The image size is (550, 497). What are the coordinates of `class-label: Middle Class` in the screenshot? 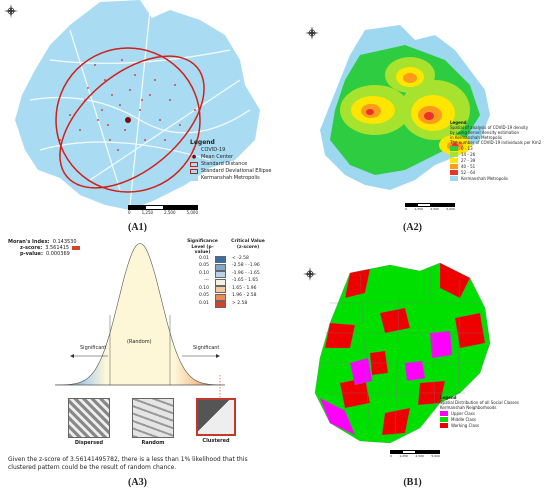 It's located at (464, 419).